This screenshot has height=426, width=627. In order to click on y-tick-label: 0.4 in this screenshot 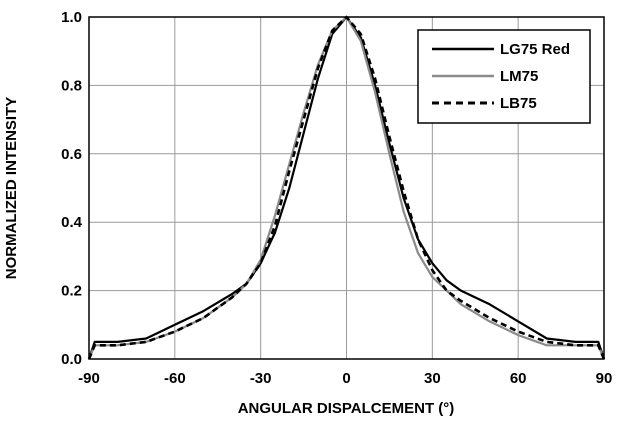, I will do `click(72, 222)`.